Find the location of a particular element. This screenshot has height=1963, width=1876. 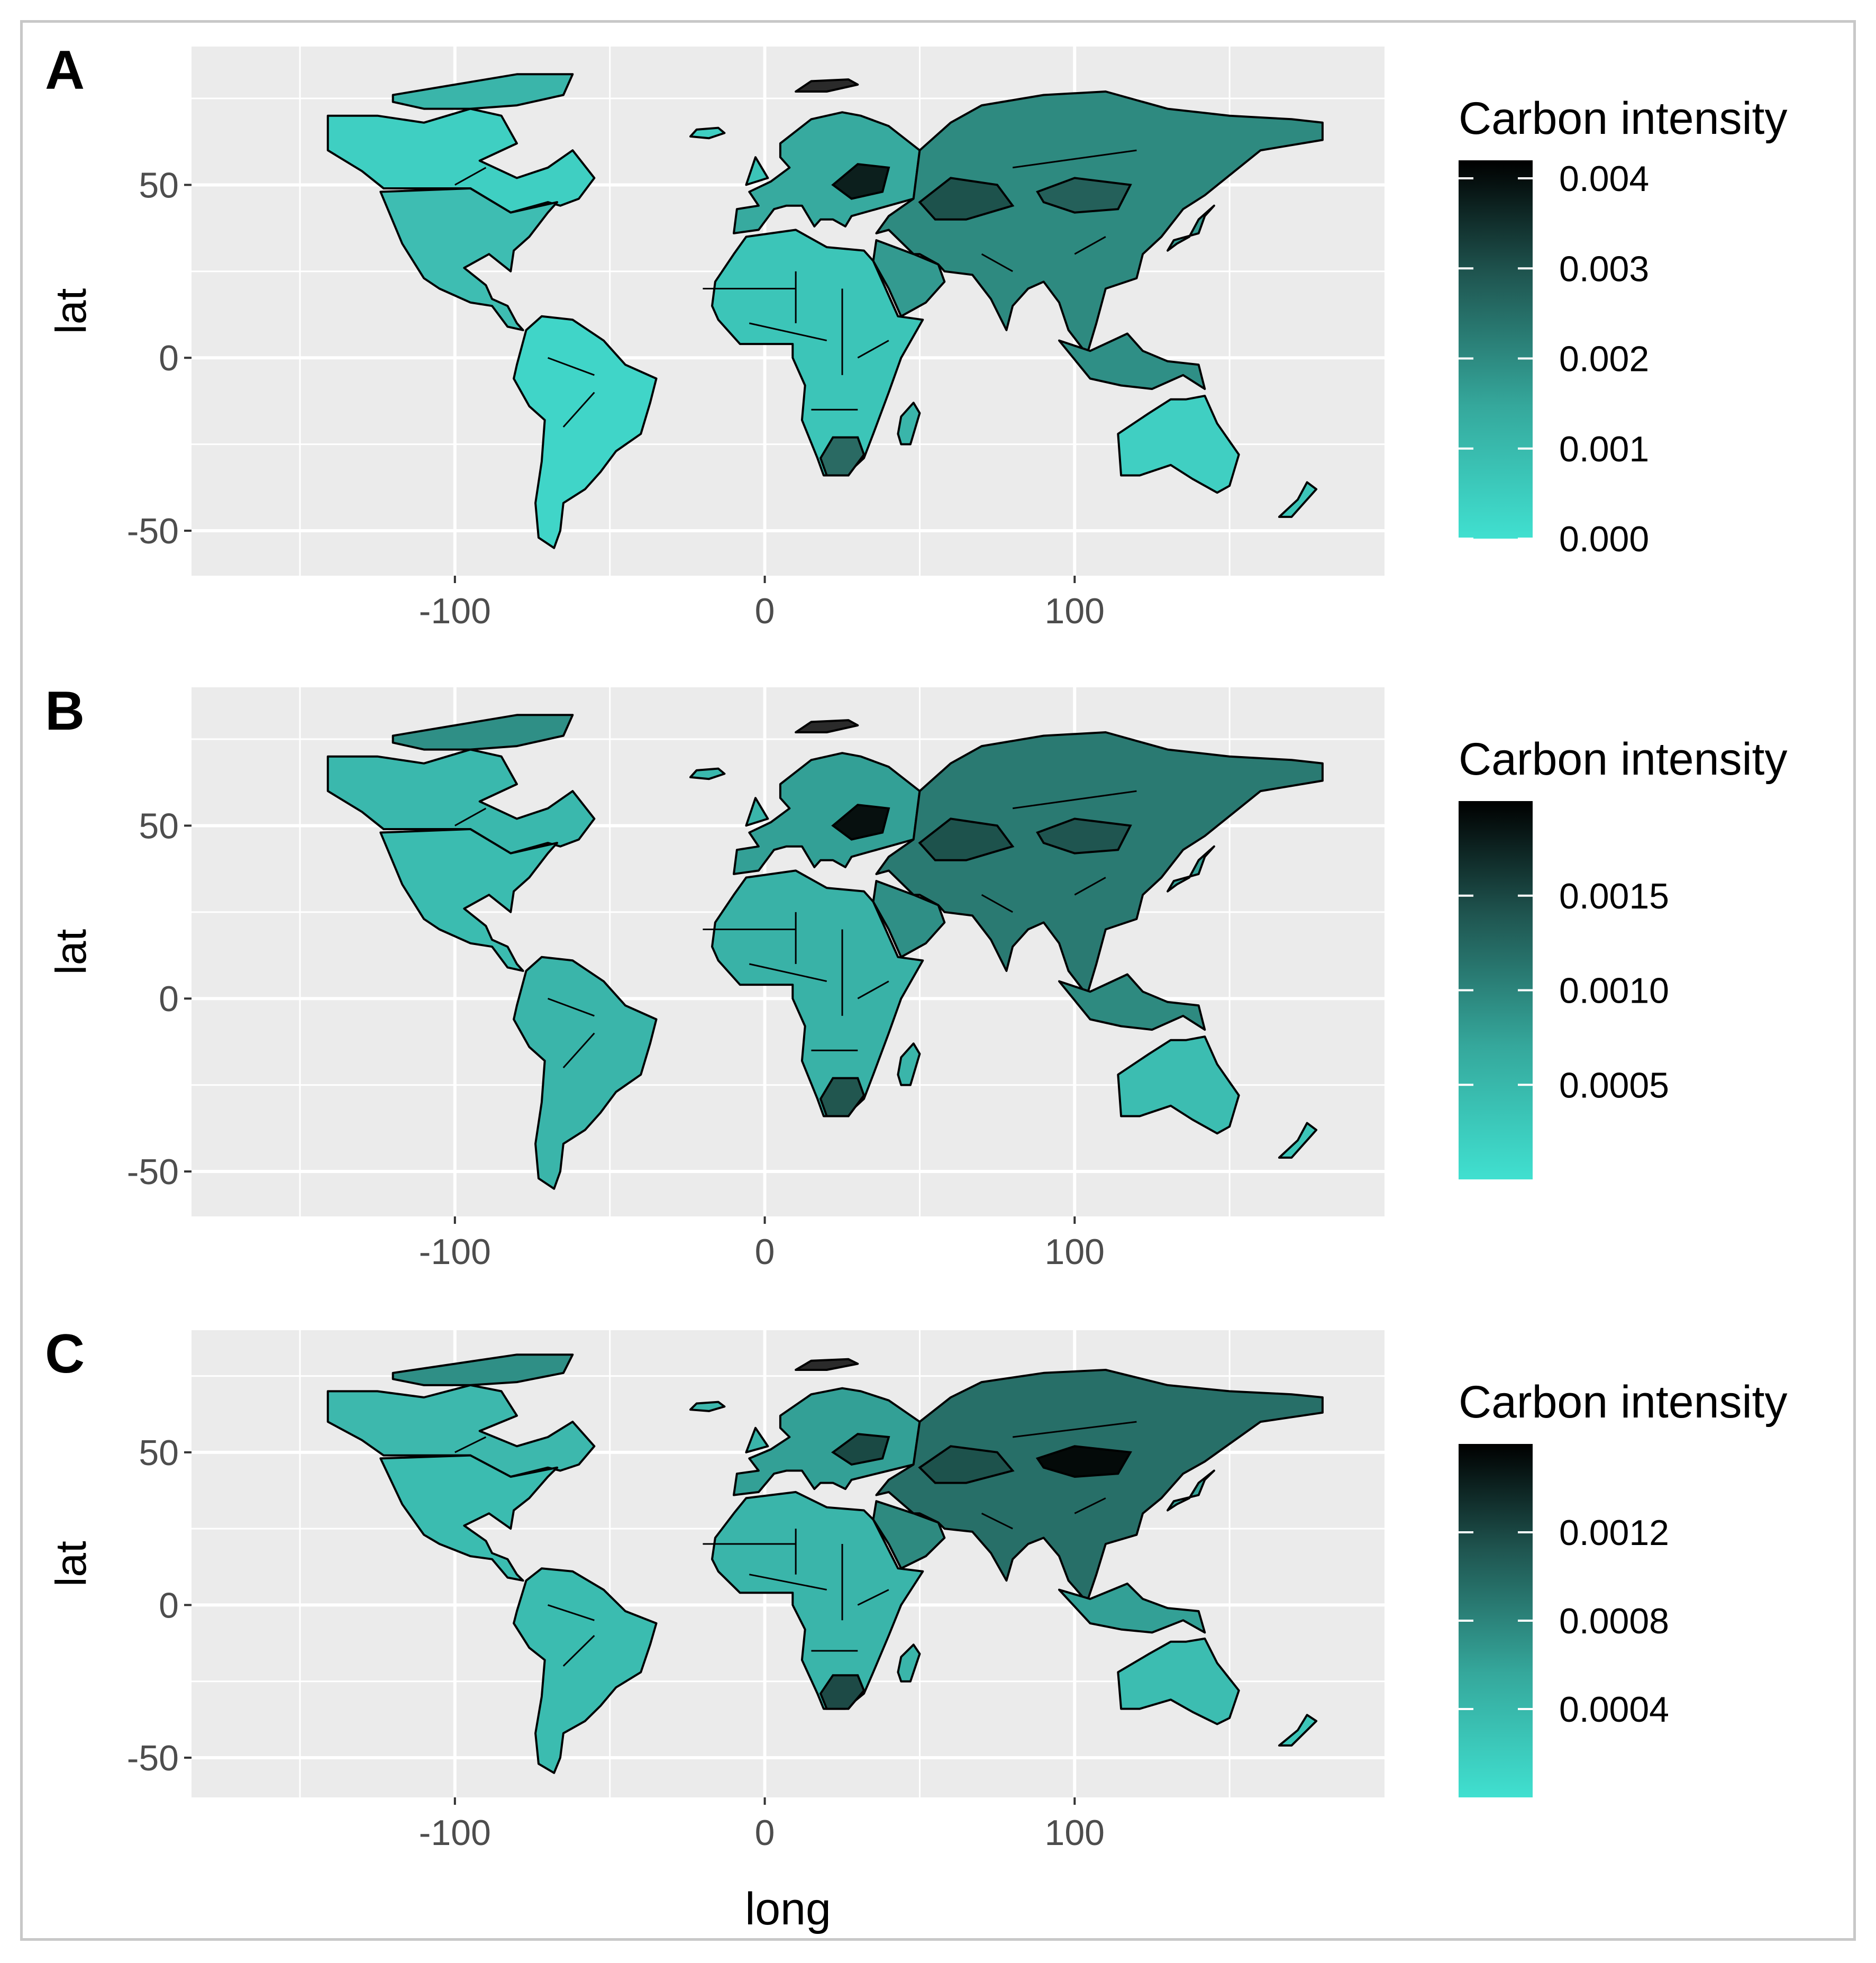

legend-tick-label: 0.0005 is located at coordinates (1614, 1085).